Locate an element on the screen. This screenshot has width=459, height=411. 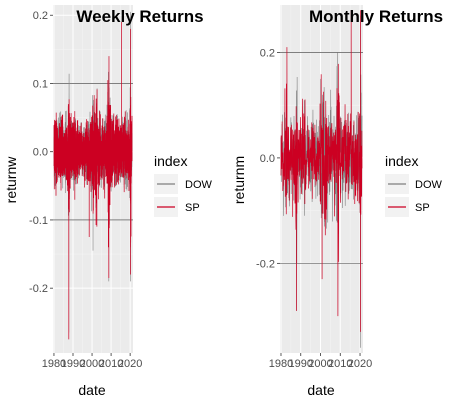
y-axis: -0.2 0.0 0.2 is located at coordinates (268, 158).